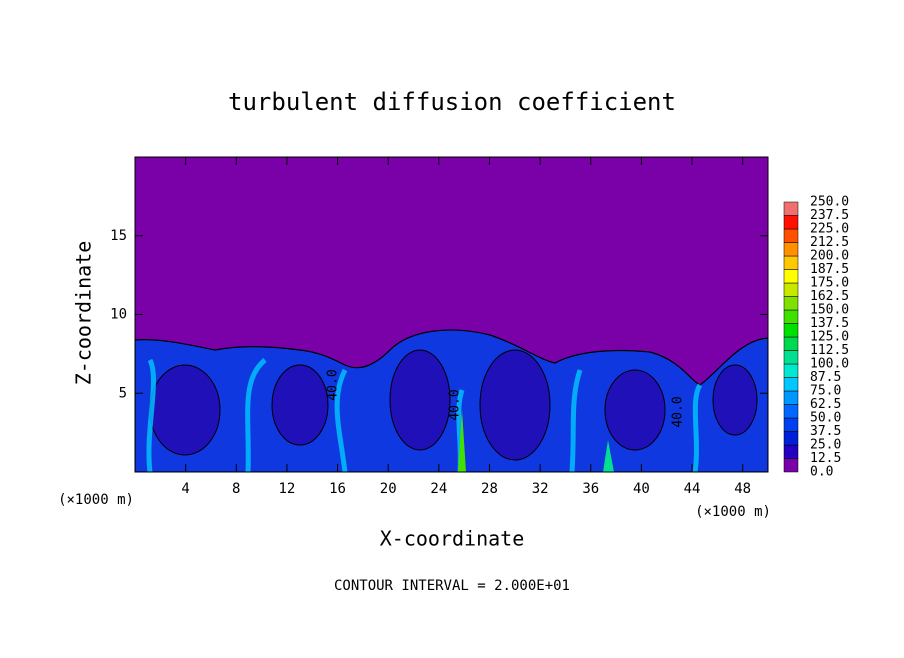 This screenshot has height=658, width=904. What do you see at coordinates (829, 283) in the screenshot?
I see `colorbar-label: 175.0` at bounding box center [829, 283].